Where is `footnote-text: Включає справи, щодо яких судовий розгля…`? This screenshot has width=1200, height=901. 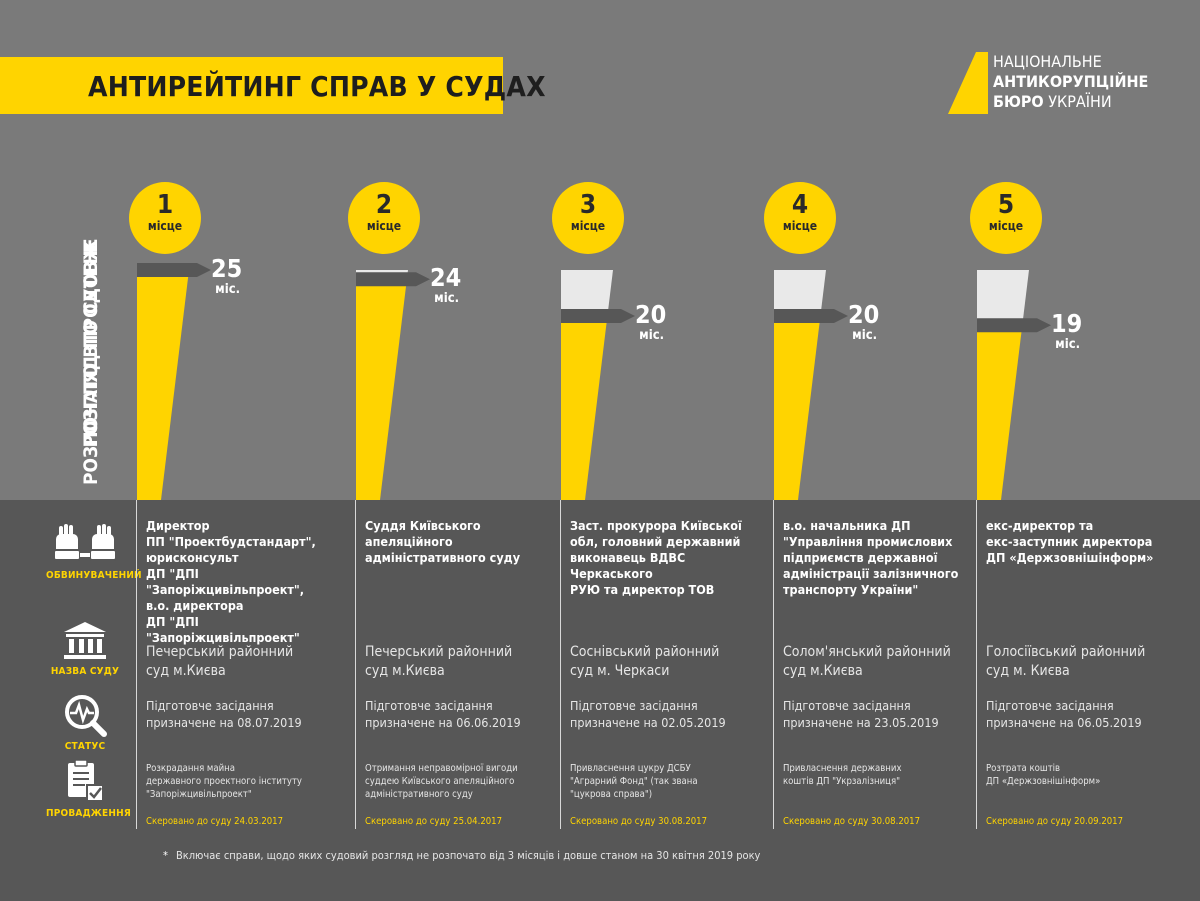 footnote-text: Включає справи, щодо яких судовий розгля… is located at coordinates (468, 855).